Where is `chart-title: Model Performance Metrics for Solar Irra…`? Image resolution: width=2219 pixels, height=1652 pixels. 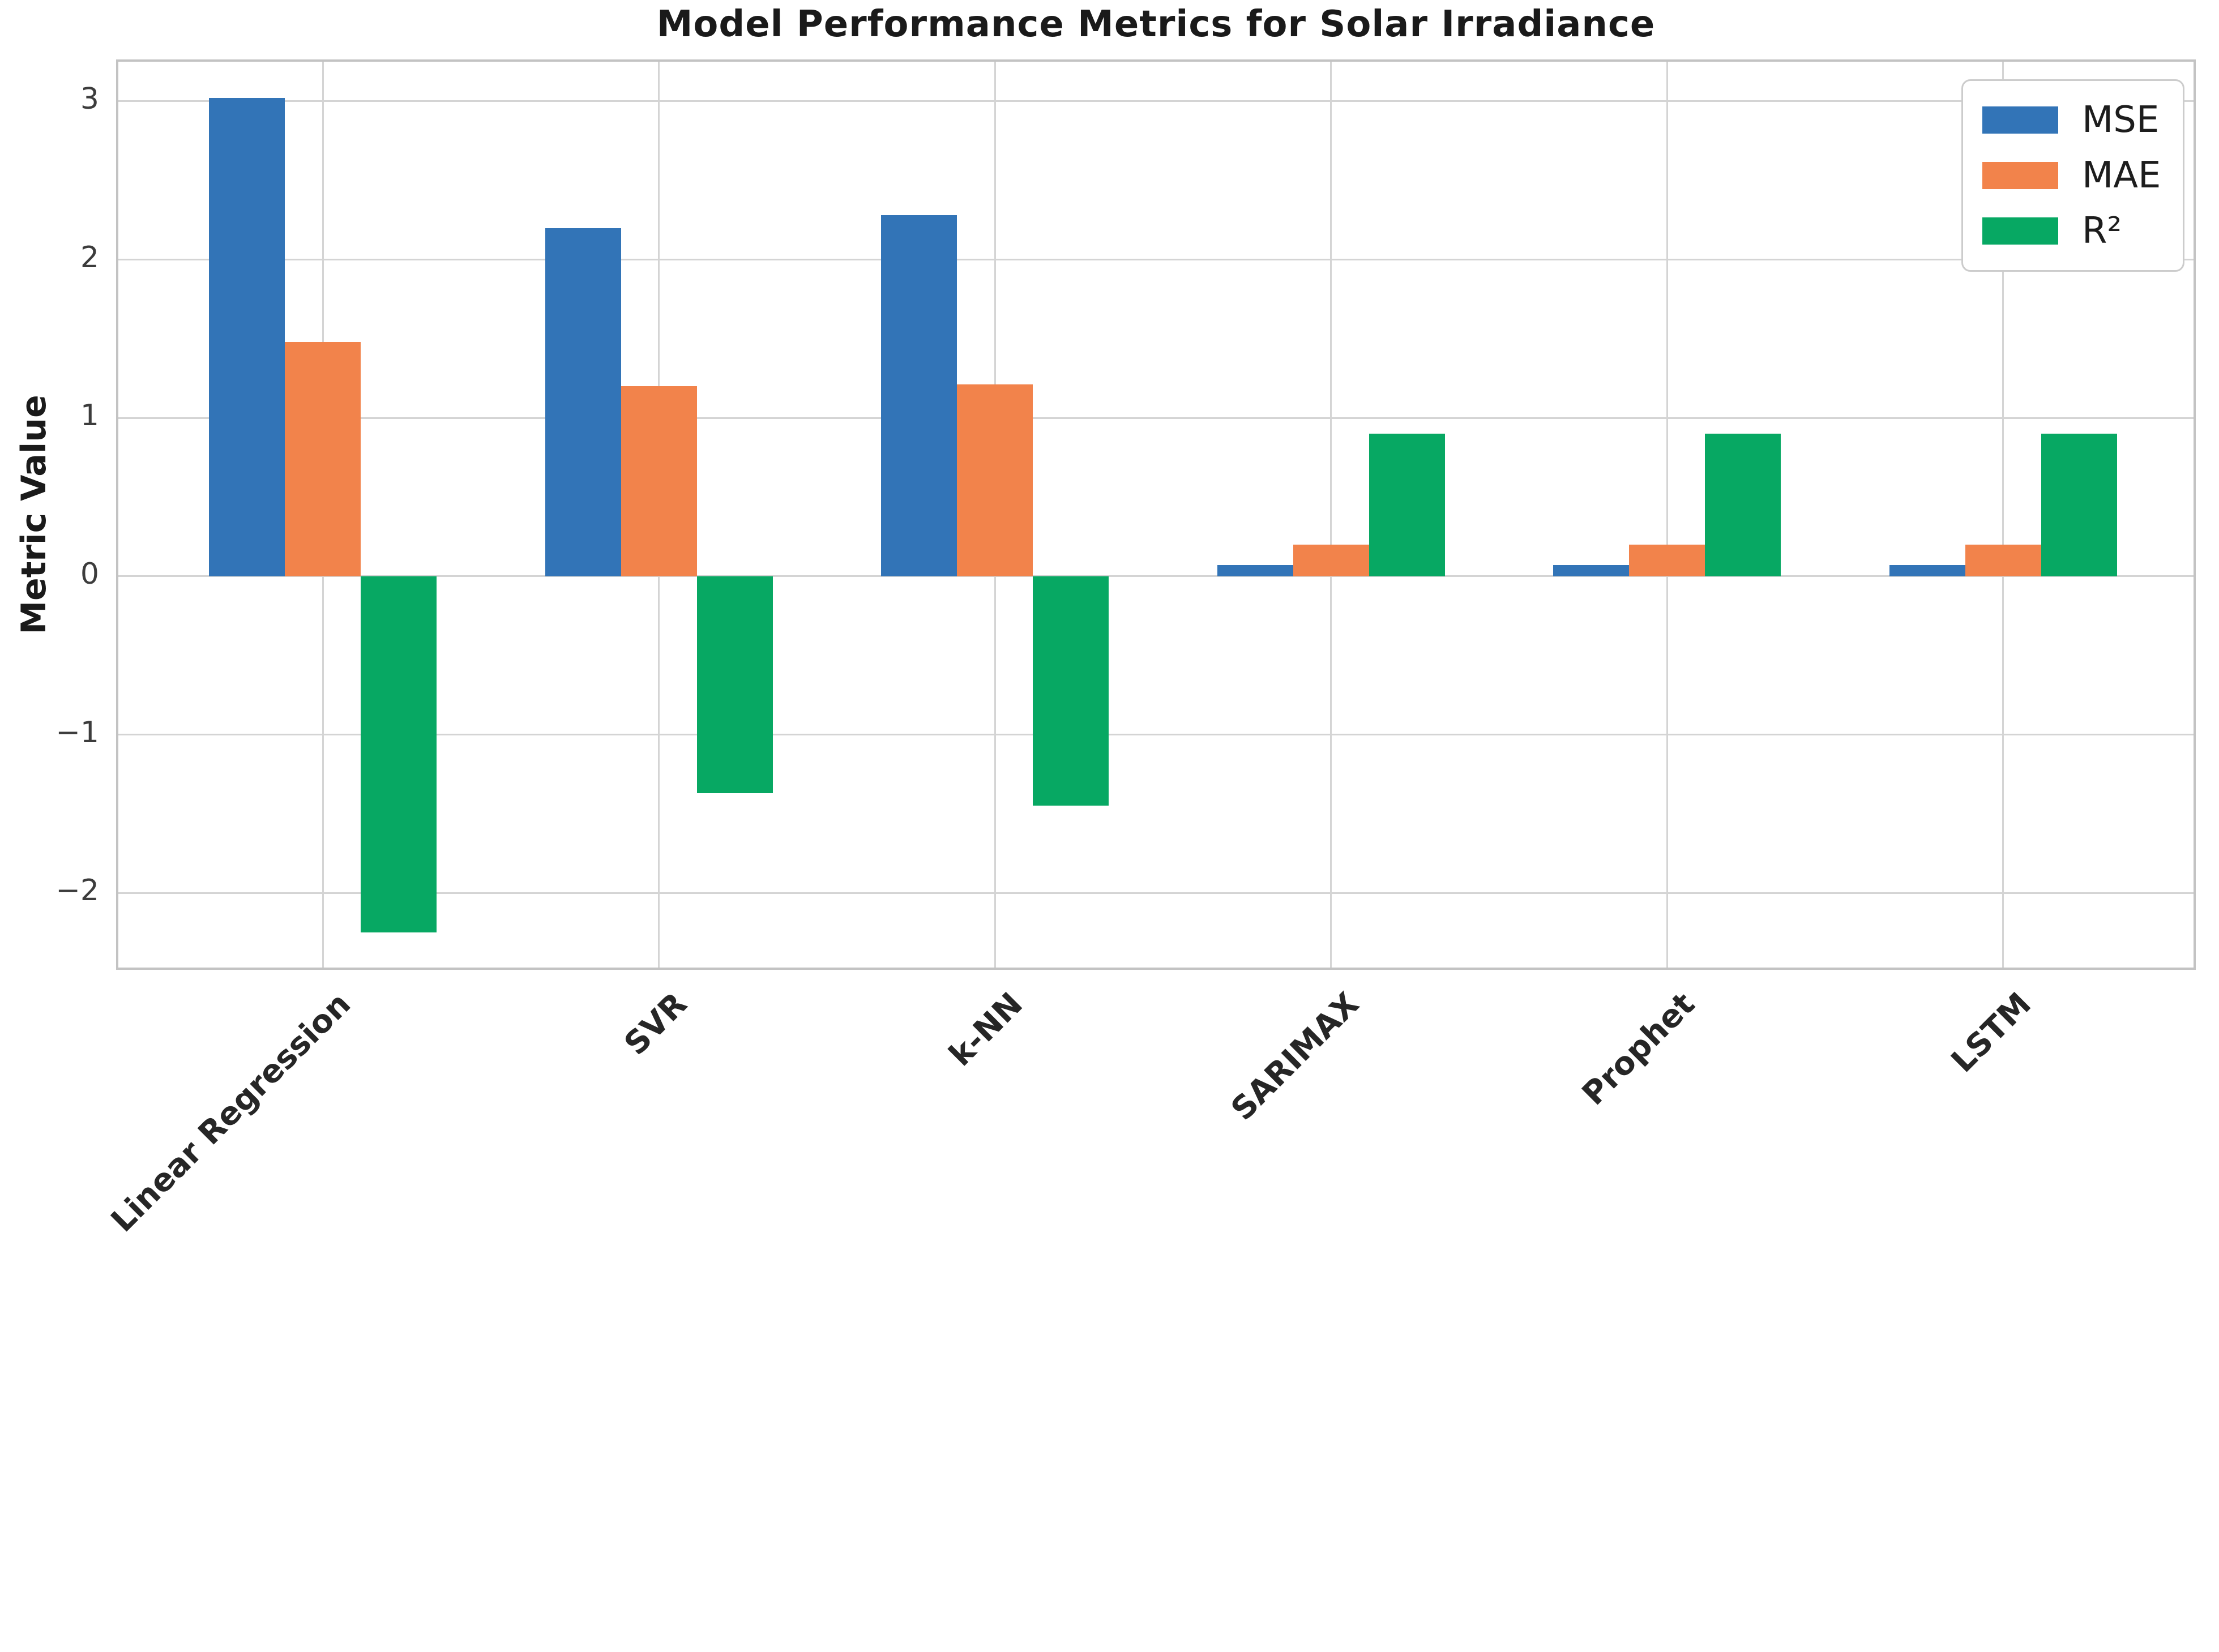
chart-title: Model Performance Metrics for Solar Irra… is located at coordinates (1156, 24).